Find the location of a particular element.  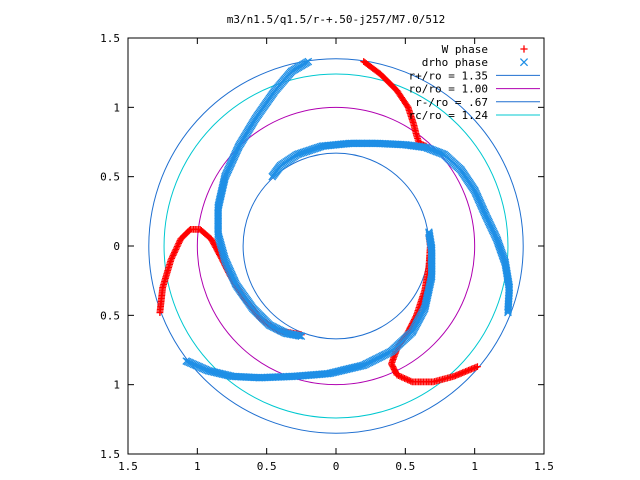

legend-label: drho phase is located at coordinates (455, 62).